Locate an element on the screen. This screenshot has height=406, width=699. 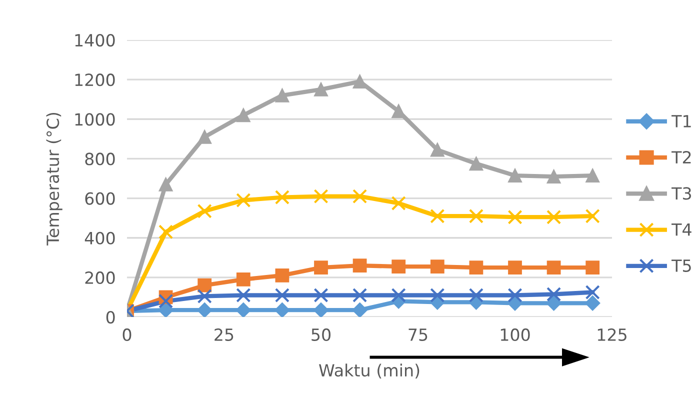
x-tick-label: 125 is located at coordinates (612, 335).